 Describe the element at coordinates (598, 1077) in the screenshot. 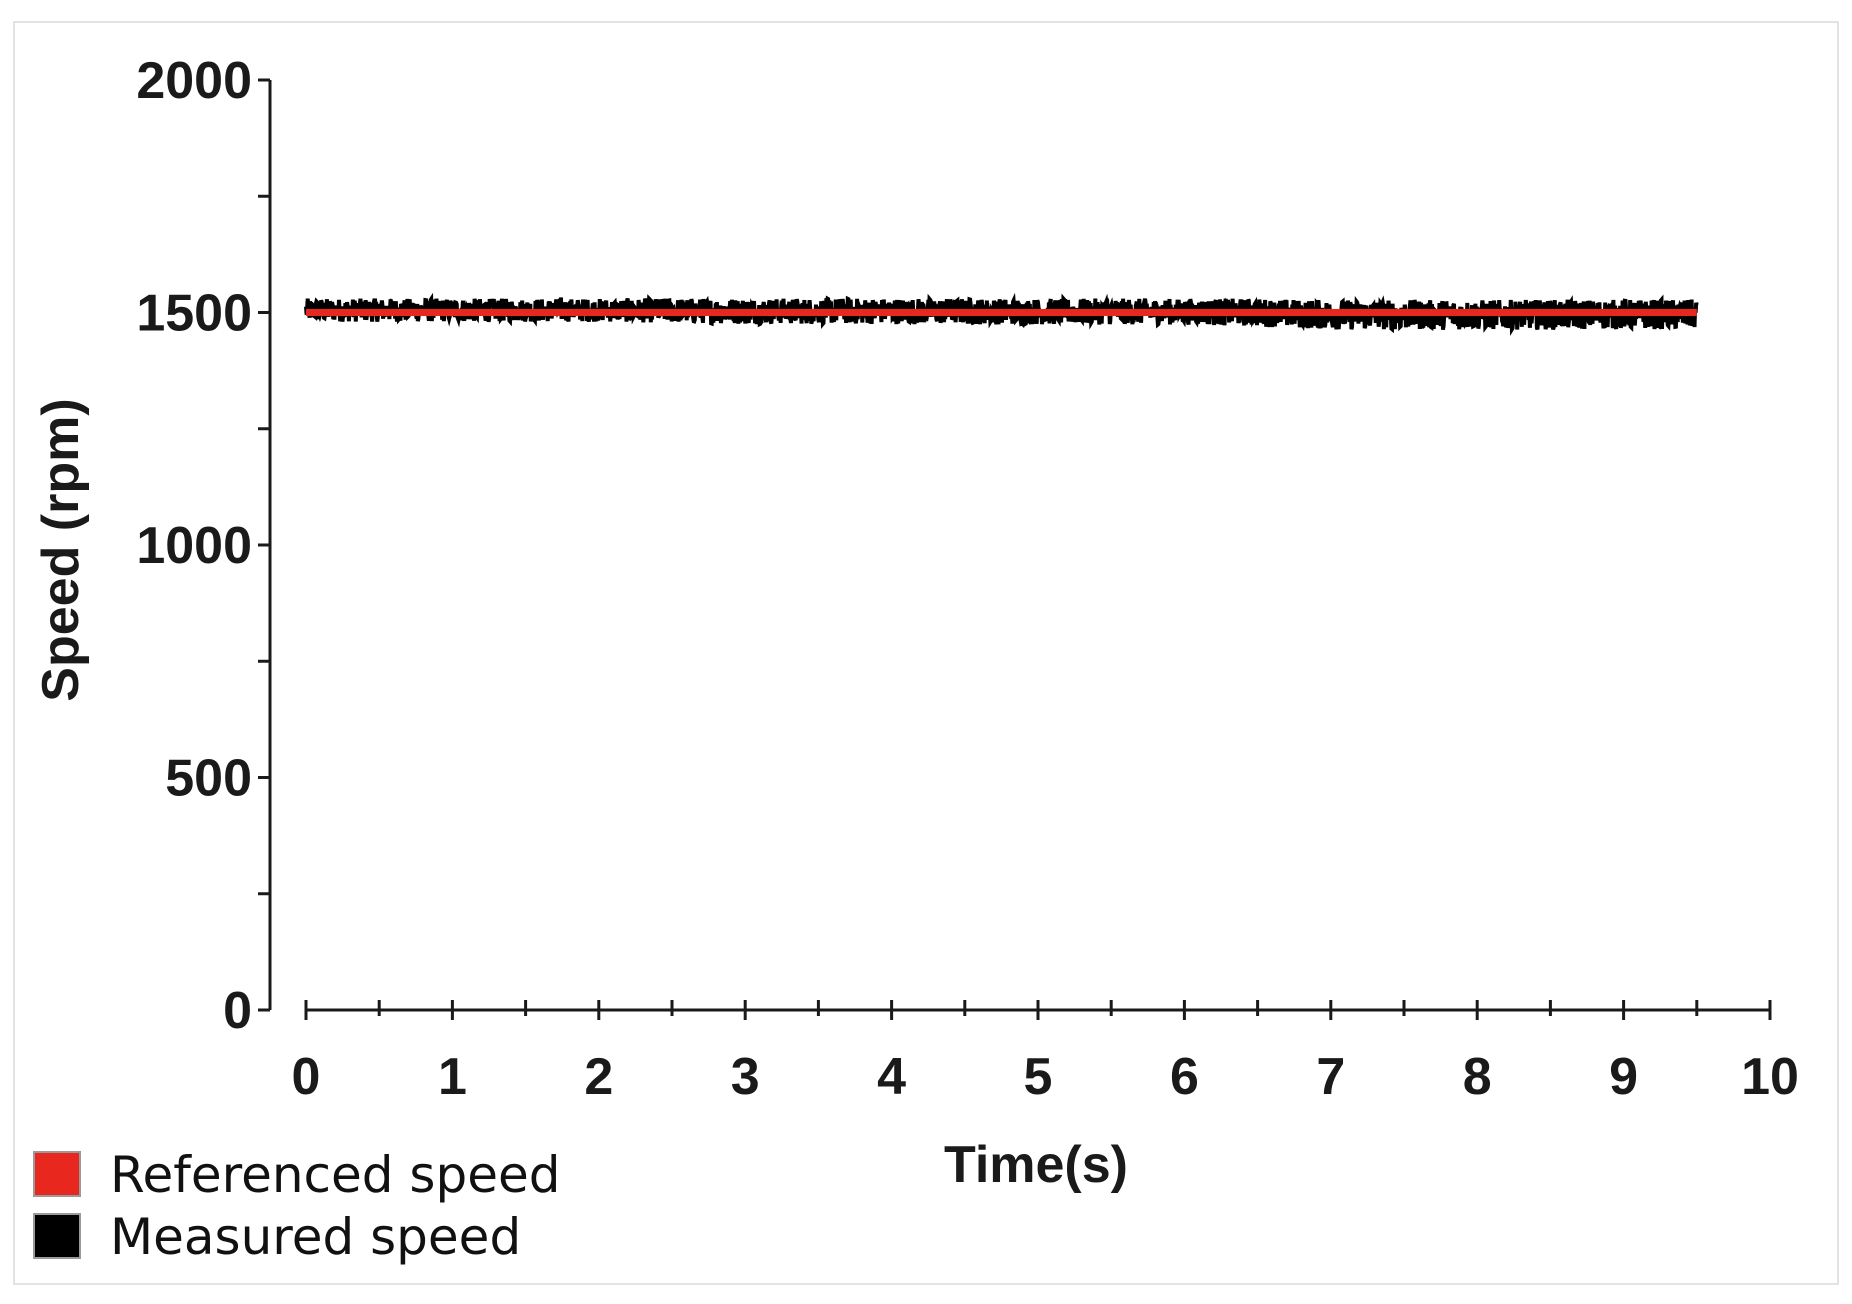

I see `x-tick-label-2: 2` at that location.